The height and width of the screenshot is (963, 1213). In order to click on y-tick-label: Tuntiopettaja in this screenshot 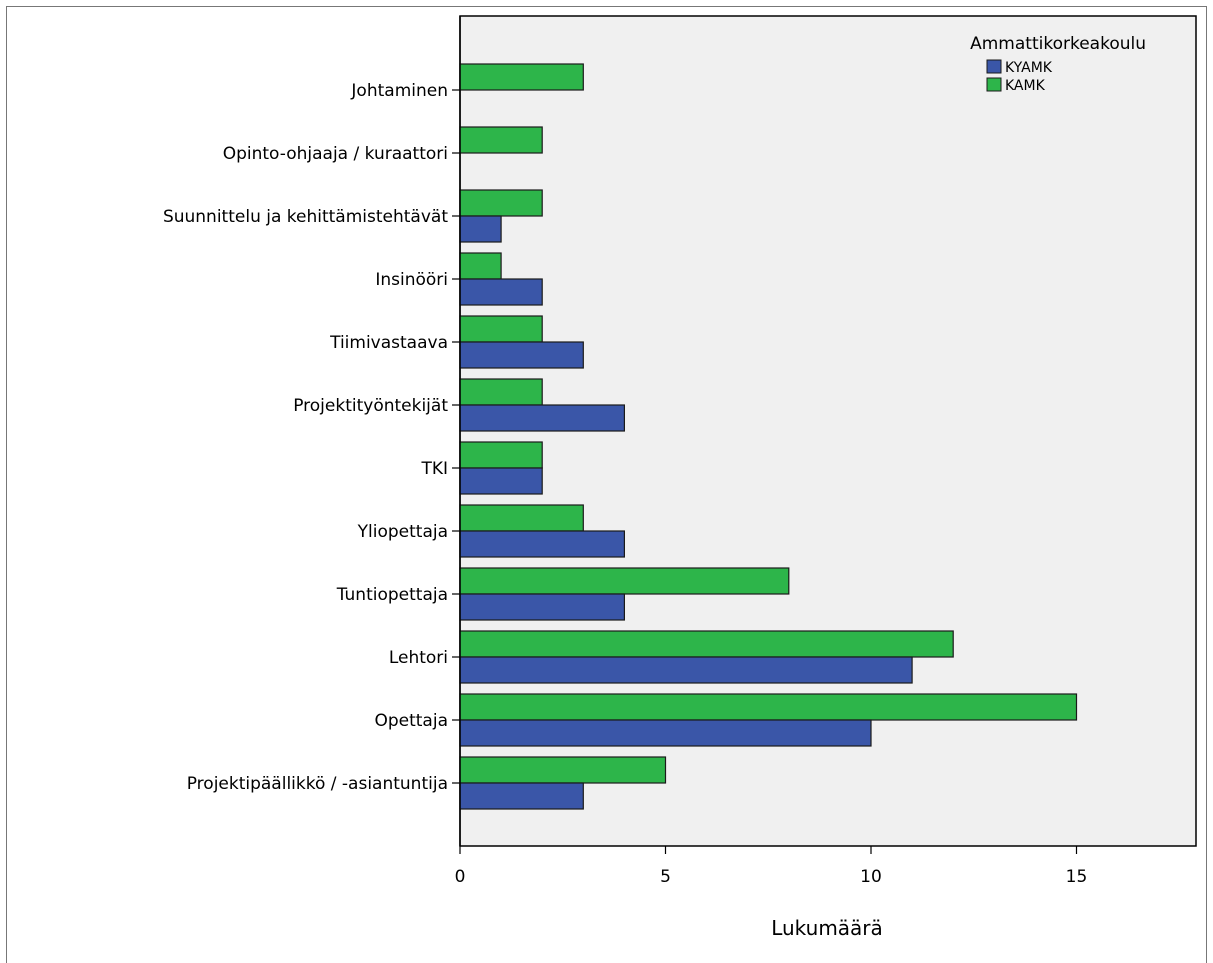, I will do `click(392, 595)`.